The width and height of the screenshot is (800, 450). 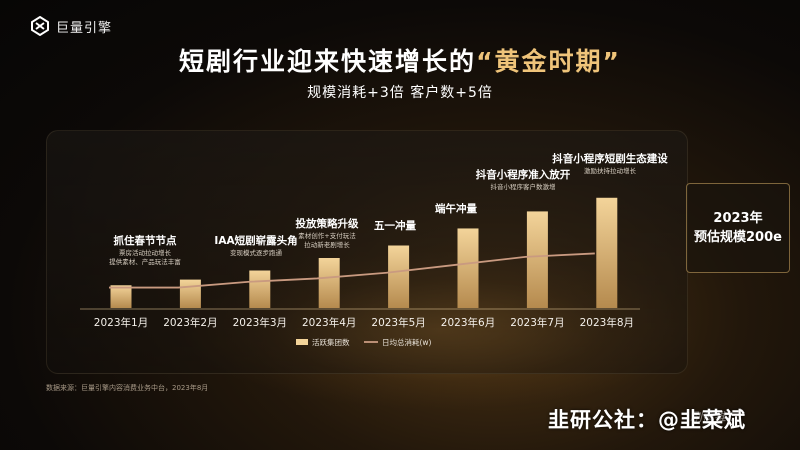 I want to click on legend-bar-swatch, so click(x=302, y=342).